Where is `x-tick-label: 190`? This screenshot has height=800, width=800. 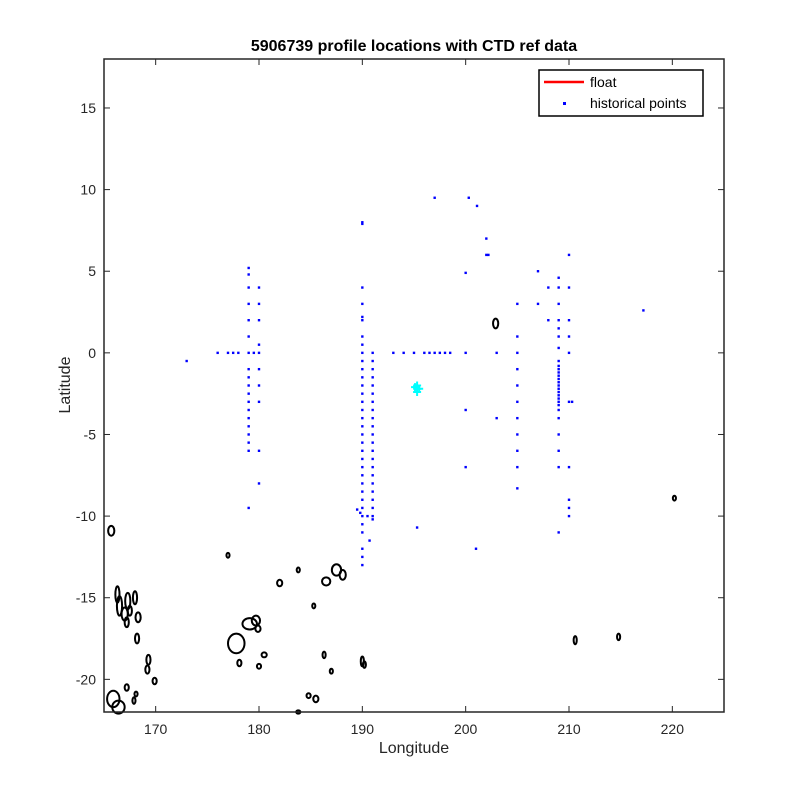 x-tick-label: 190 is located at coordinates (363, 729).